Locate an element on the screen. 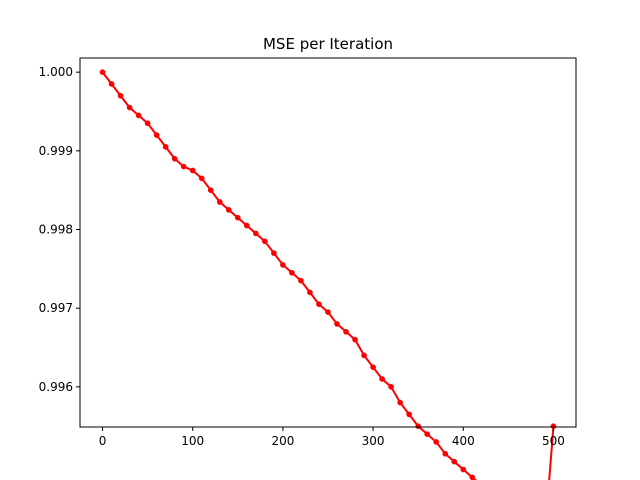 The height and width of the screenshot is (480, 640). y-tick-label: 1.000 is located at coordinates (56, 72).